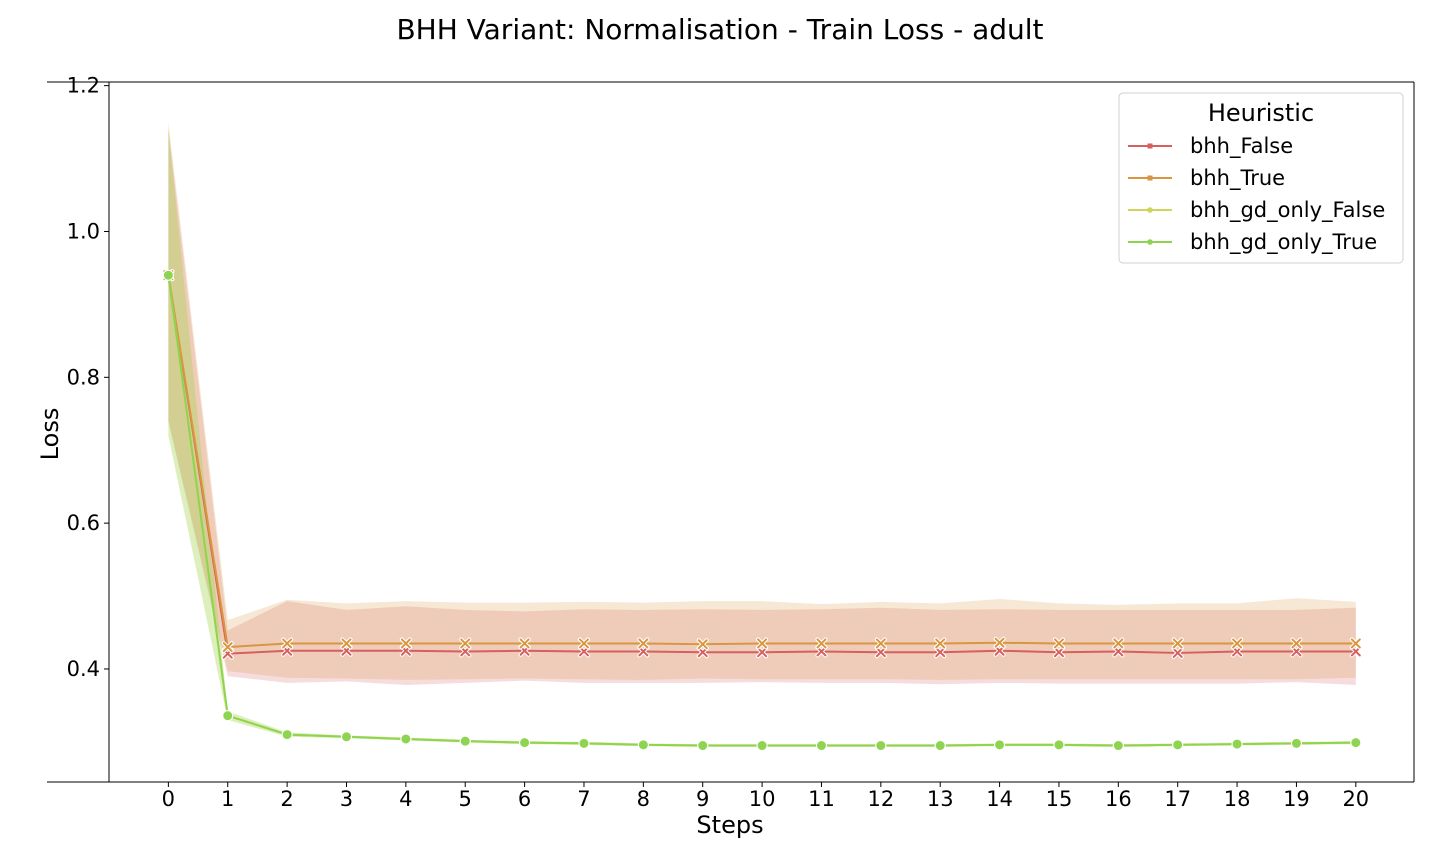 The height and width of the screenshot is (864, 1440). Describe the element at coordinates (1261, 113) in the screenshot. I see `legend-title: Heuristic` at that location.